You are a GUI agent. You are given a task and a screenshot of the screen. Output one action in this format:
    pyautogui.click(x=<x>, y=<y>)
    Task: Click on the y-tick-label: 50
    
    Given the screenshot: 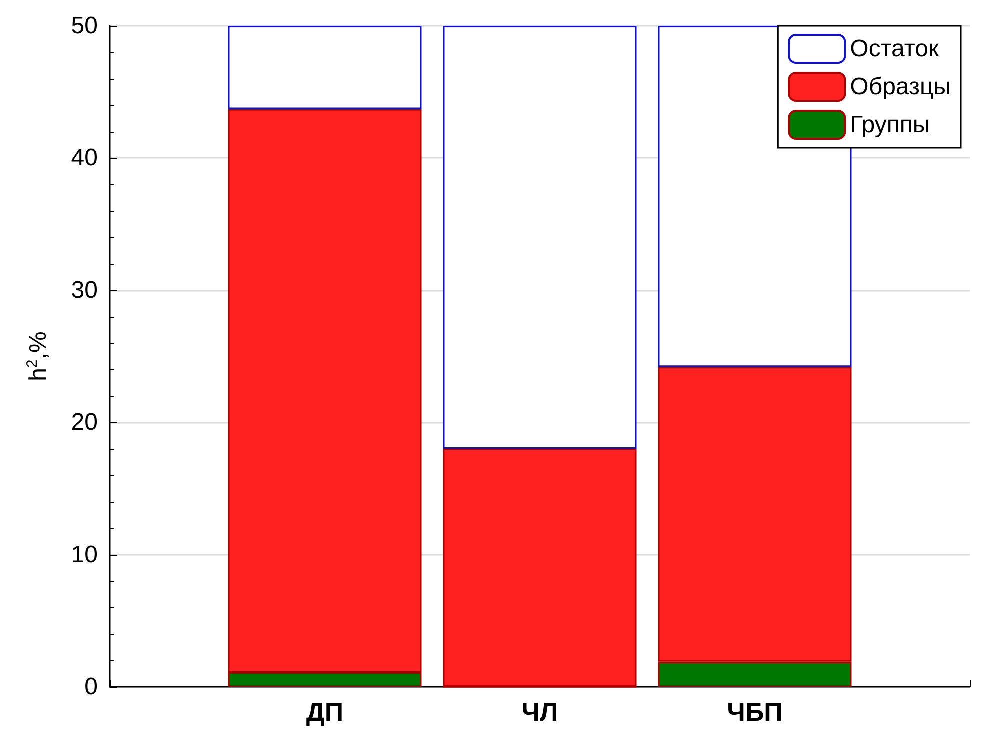 What is the action you would take?
    pyautogui.click(x=84, y=26)
    